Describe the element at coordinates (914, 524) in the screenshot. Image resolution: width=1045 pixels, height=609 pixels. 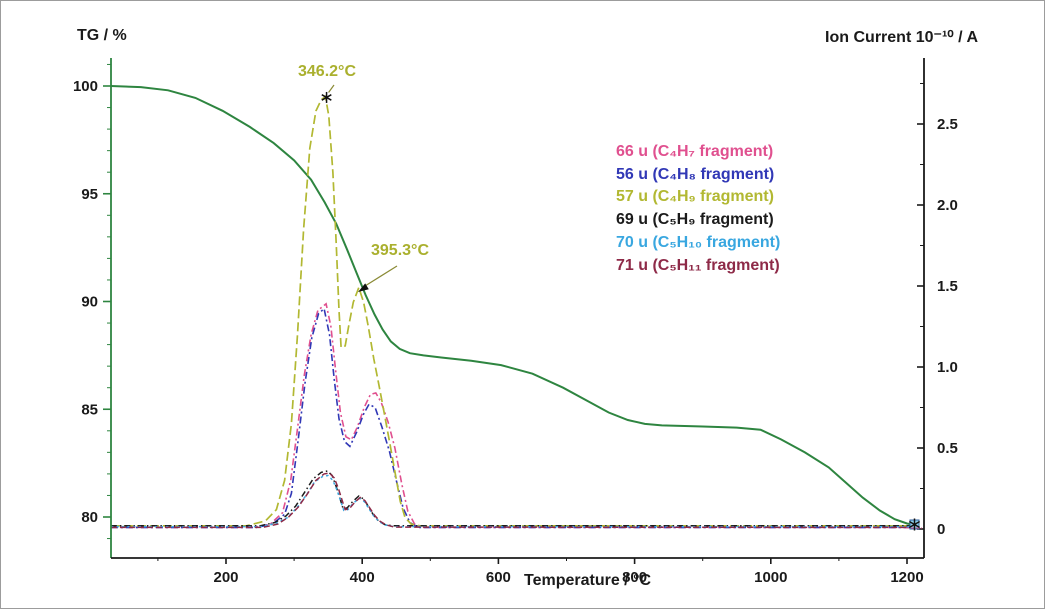
I see `end-marker-star` at that location.